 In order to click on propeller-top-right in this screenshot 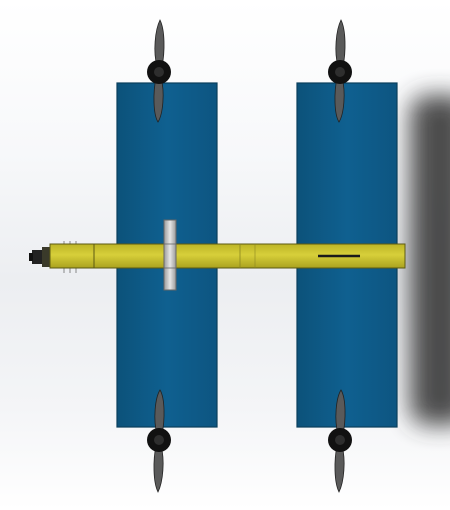, I will do `click(340, 71)`.